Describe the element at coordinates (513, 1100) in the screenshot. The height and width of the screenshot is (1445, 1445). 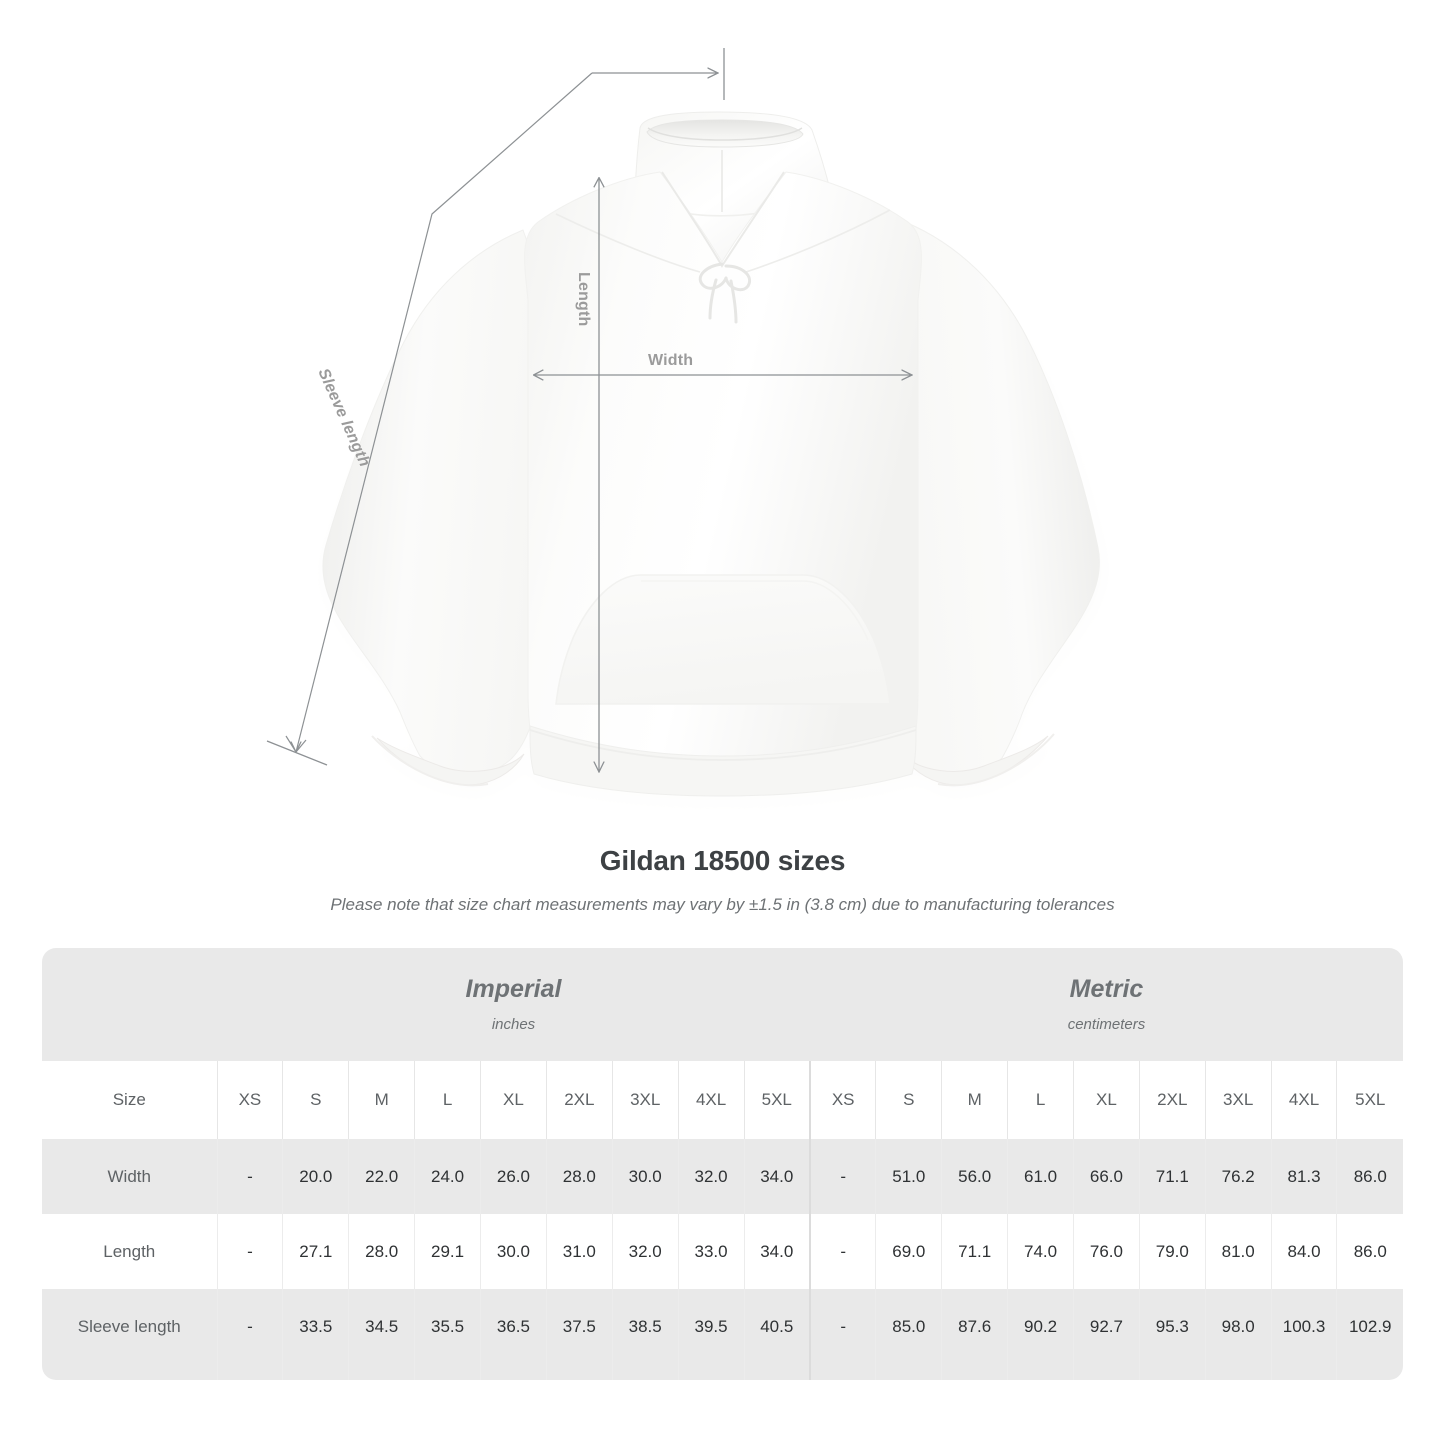
I see `column-header-imperial-xl: XL` at that location.